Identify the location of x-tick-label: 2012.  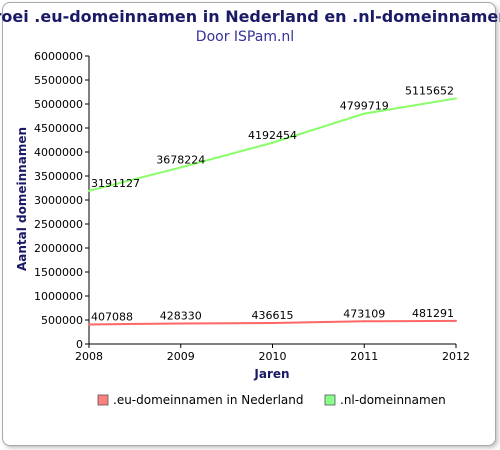
(456, 356).